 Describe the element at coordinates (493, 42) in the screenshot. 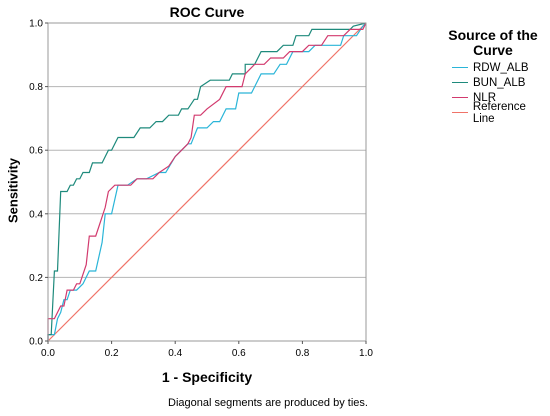

I see `legend-title: Source of the Curve` at that location.